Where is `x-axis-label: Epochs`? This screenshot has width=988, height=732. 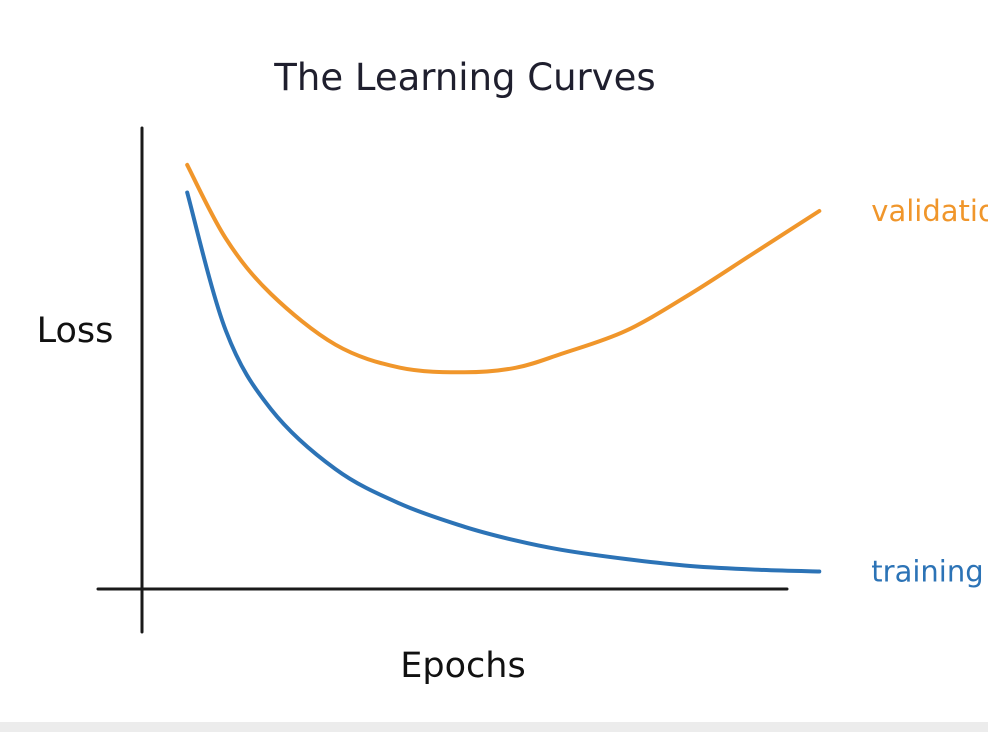 x-axis-label: Epochs is located at coordinates (462, 666).